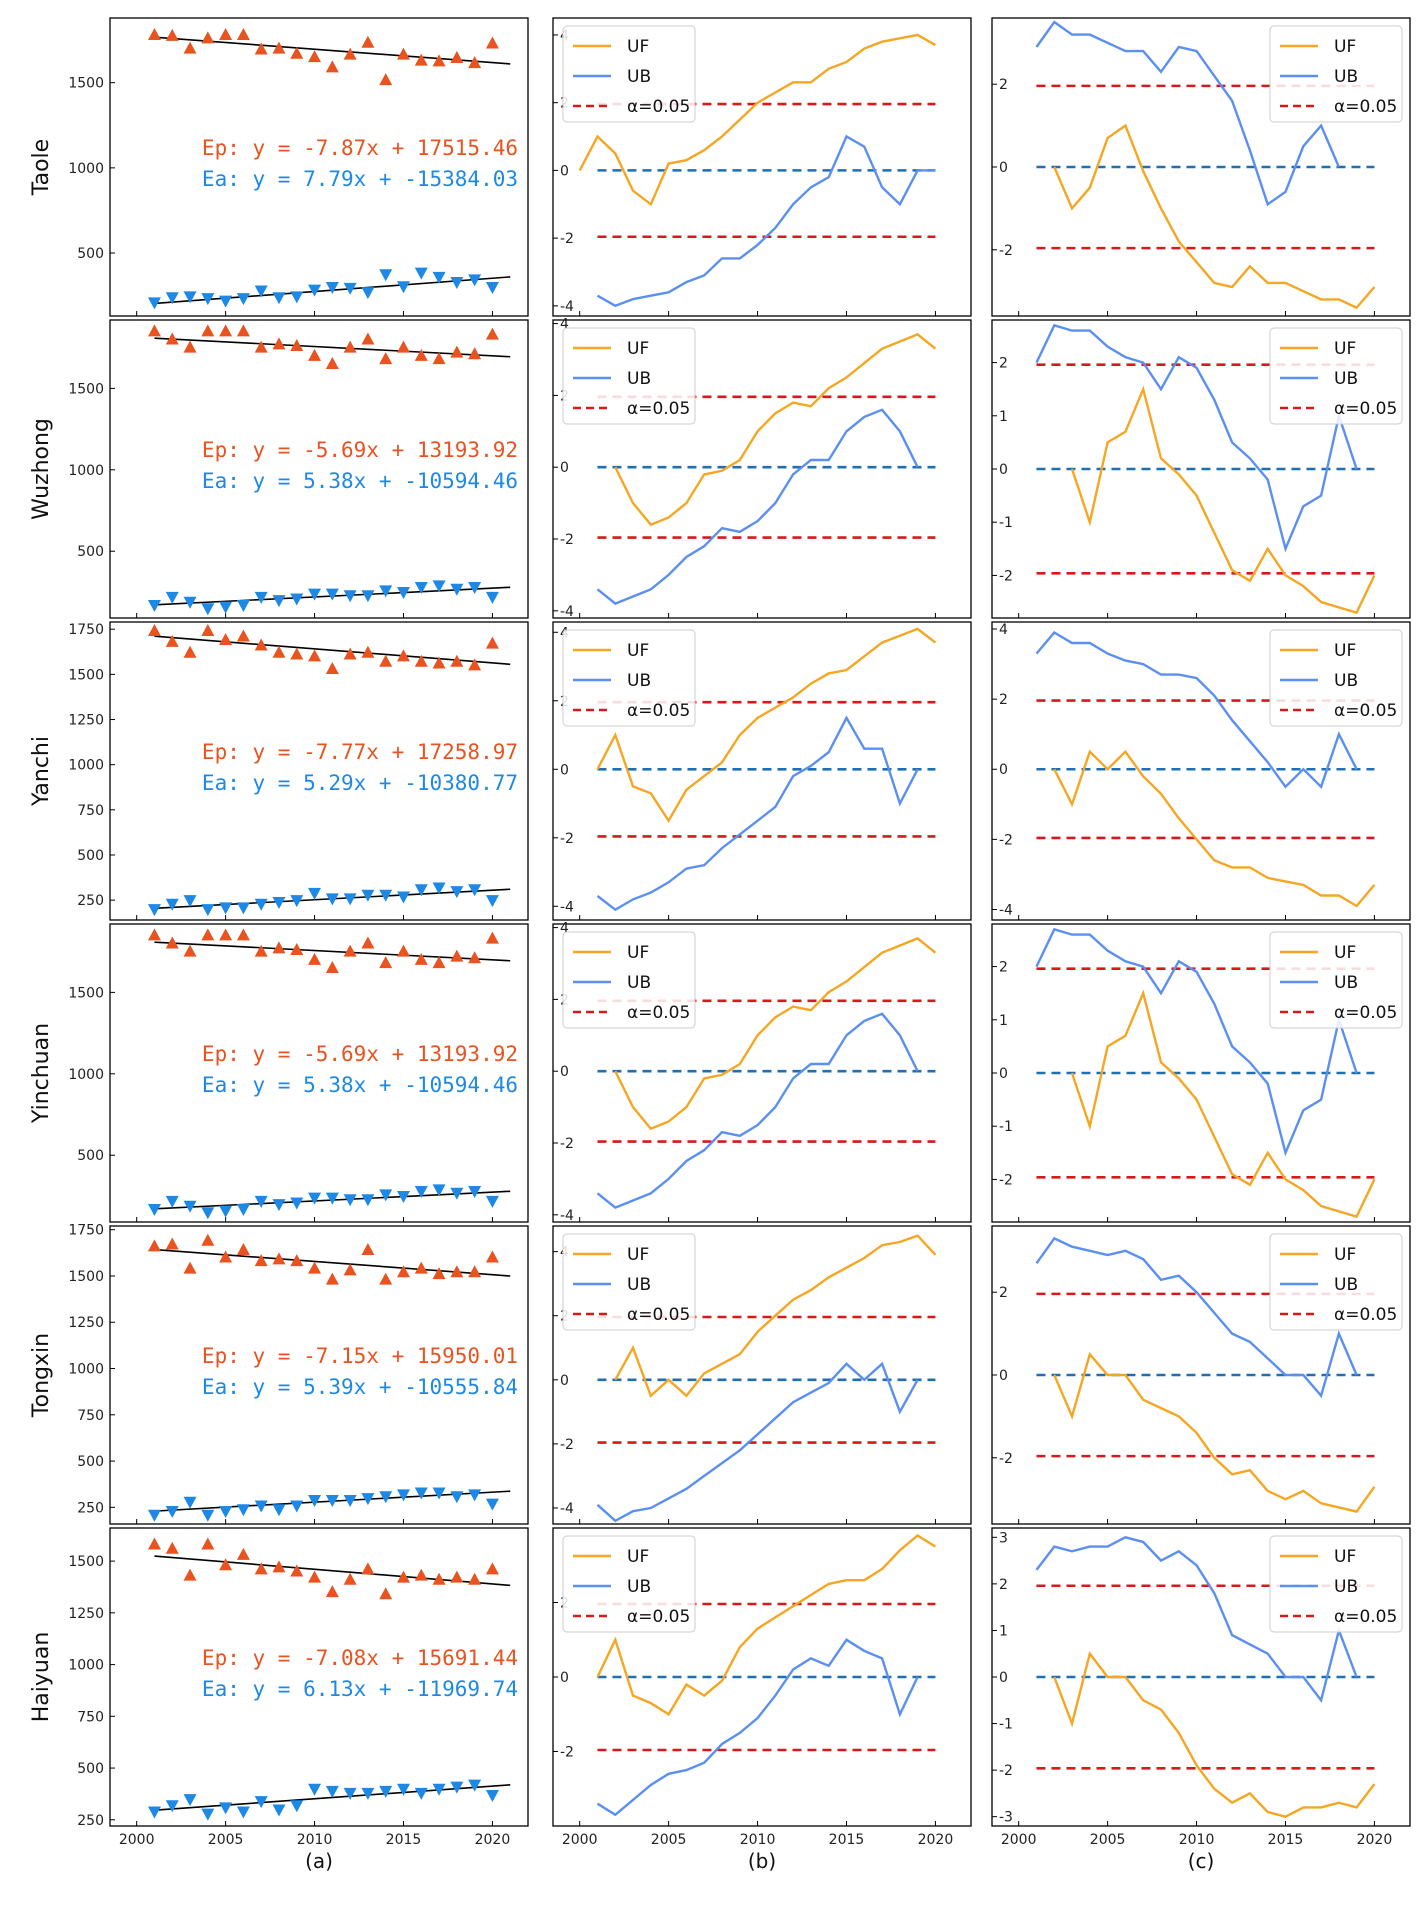 This screenshot has width=1428, height=1916. I want to click on x-tick-label: 2010, so click(1197, 1840).